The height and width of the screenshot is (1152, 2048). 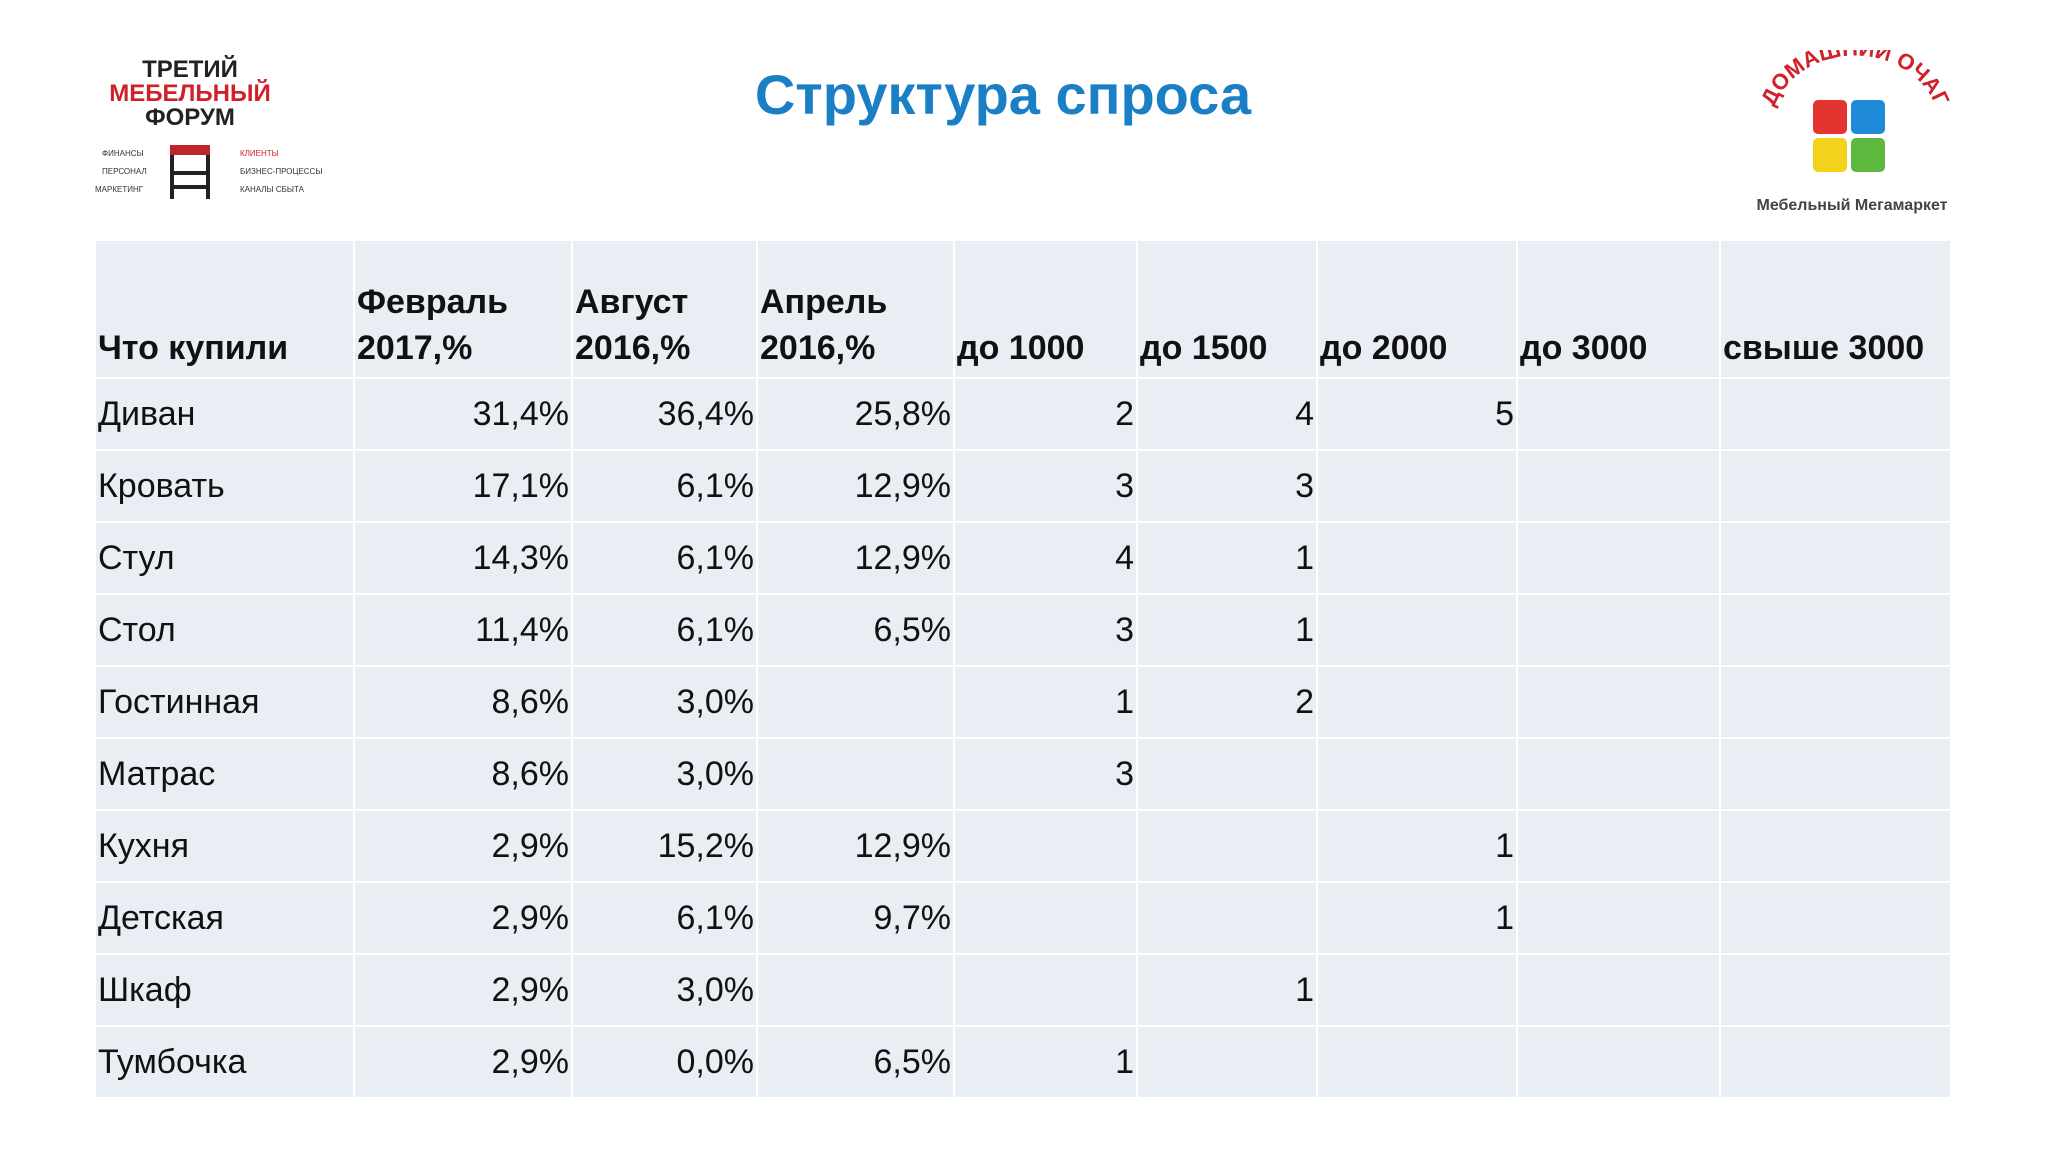 What do you see at coordinates (463, 702) in the screenshot?
I see `table-cell: 8,6%` at bounding box center [463, 702].